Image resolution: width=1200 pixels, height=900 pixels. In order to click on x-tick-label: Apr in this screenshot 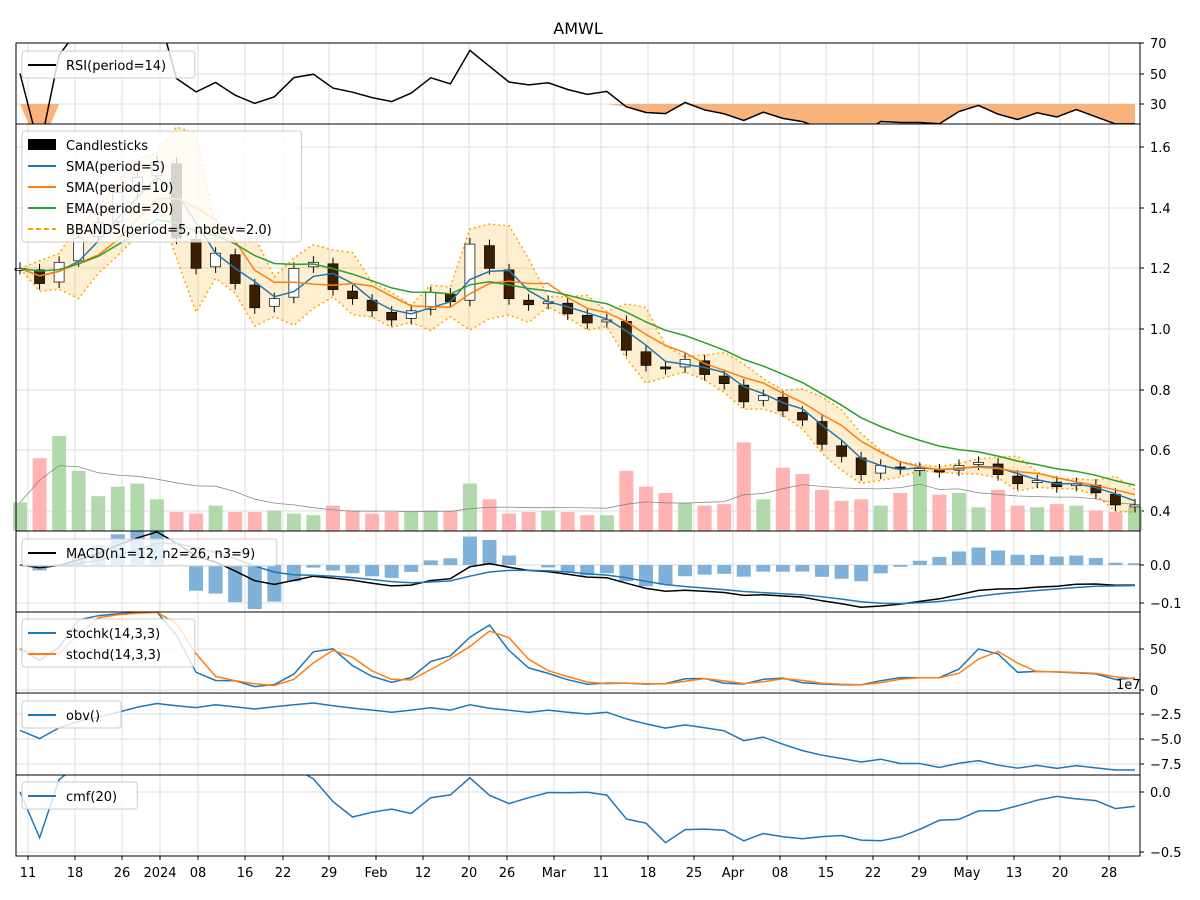, I will do `click(733, 873)`.